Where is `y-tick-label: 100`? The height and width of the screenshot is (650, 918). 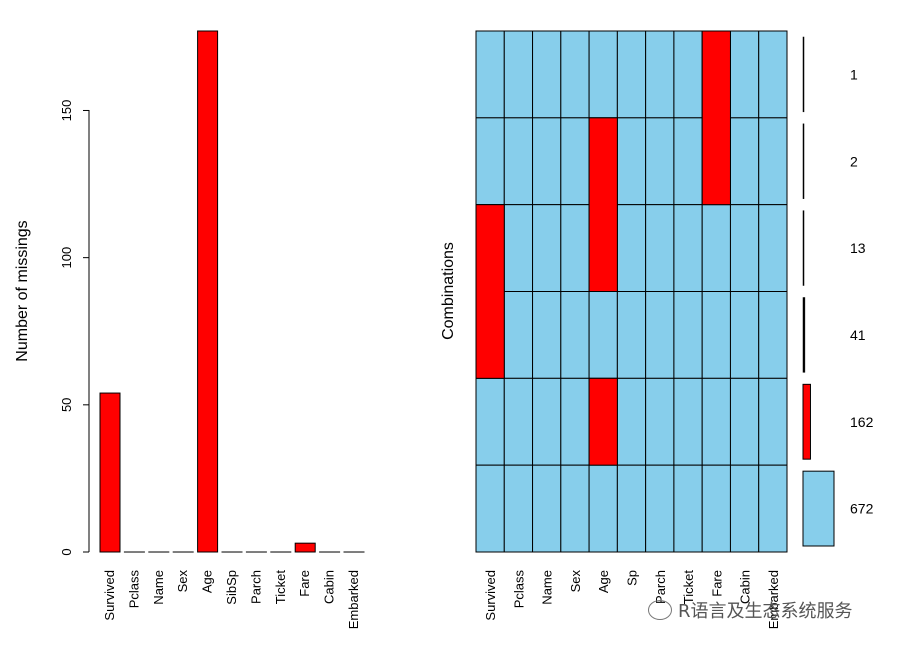
y-tick-label: 100 is located at coordinates (66, 258).